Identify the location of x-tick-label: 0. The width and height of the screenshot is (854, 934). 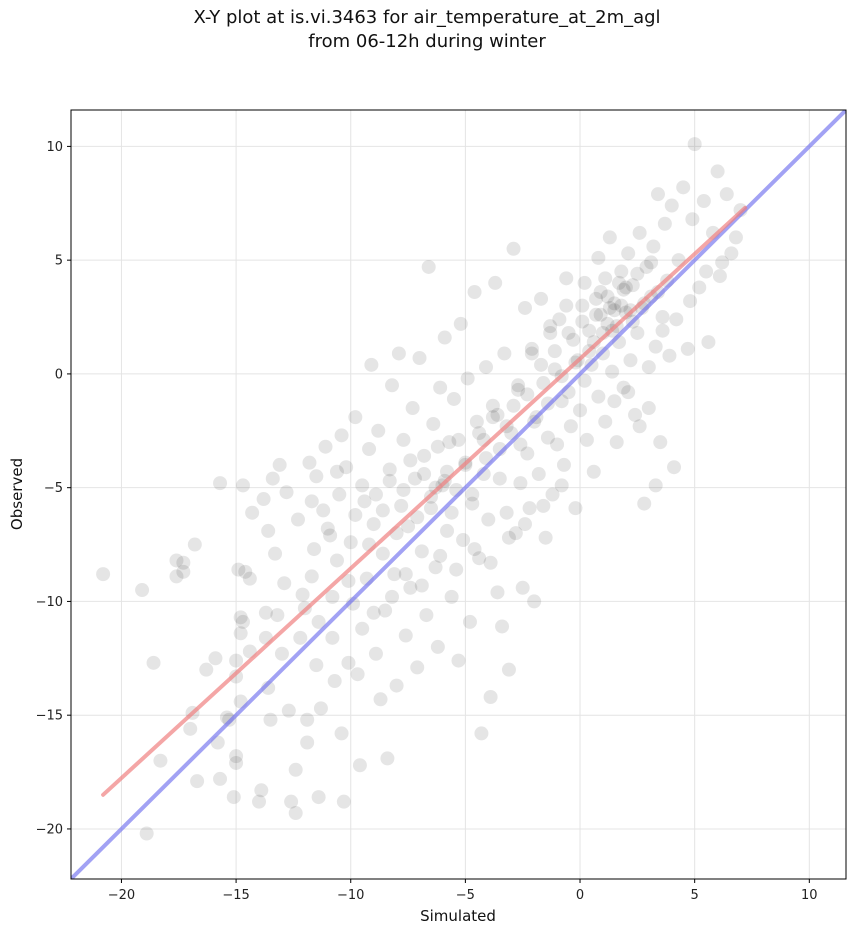
(580, 895).